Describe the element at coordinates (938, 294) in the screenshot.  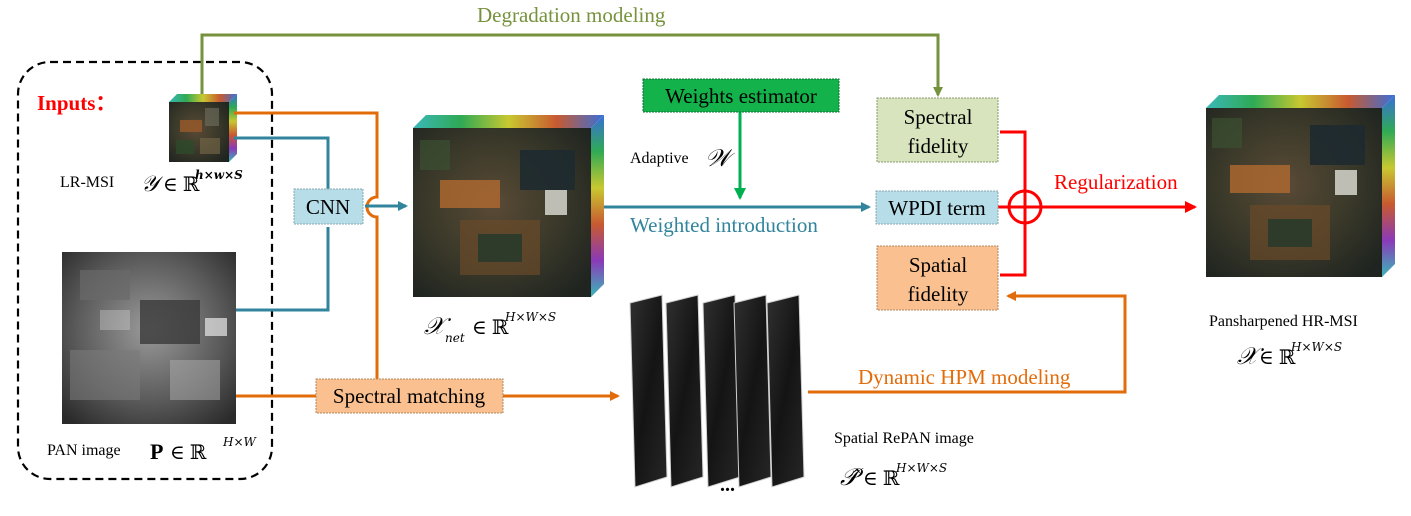
I see `spatial-fidelity-line2: fidelity` at that location.